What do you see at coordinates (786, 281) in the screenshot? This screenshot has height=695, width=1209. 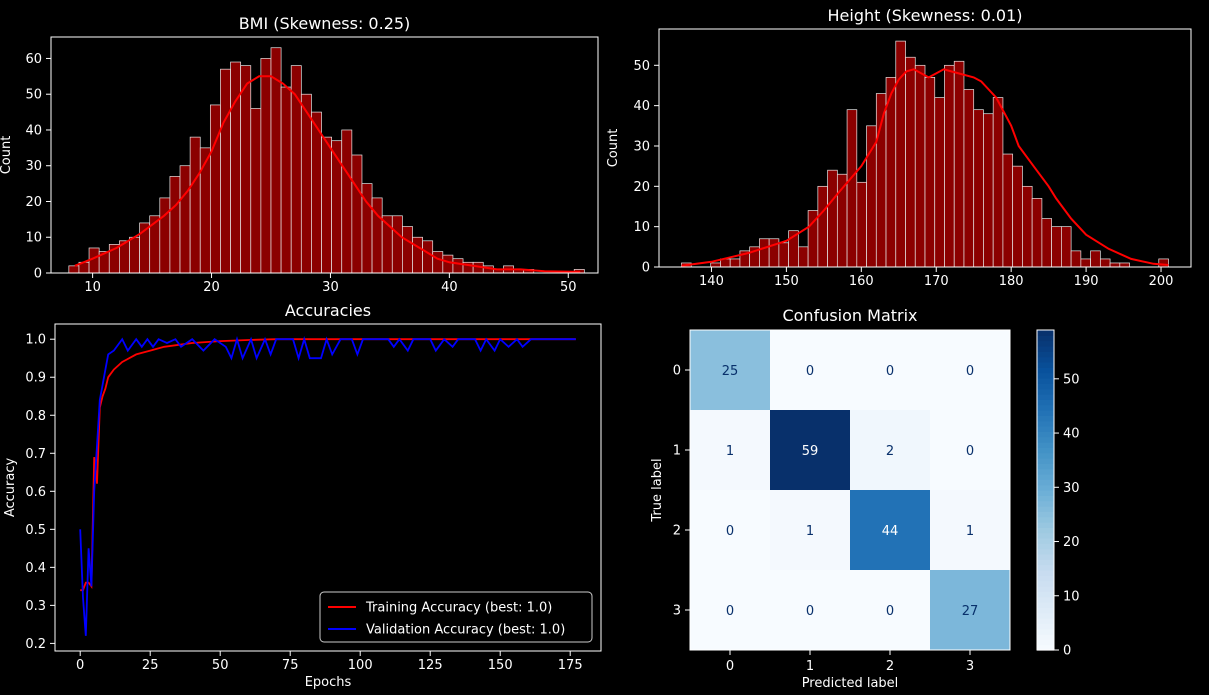 I see `x-tick-label: 150` at bounding box center [786, 281].